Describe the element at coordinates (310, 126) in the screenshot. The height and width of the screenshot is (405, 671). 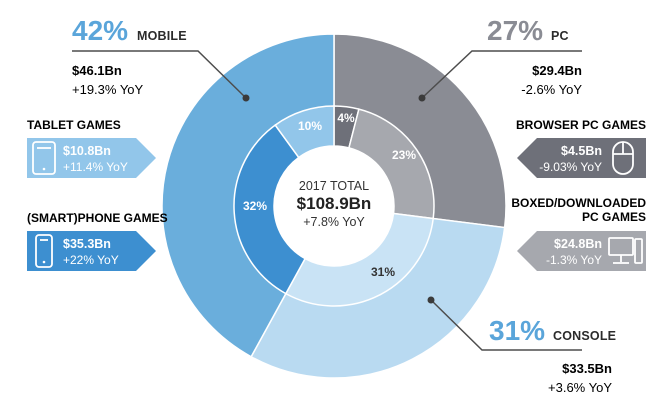
I see `inner-label-tablet: 10%` at that location.